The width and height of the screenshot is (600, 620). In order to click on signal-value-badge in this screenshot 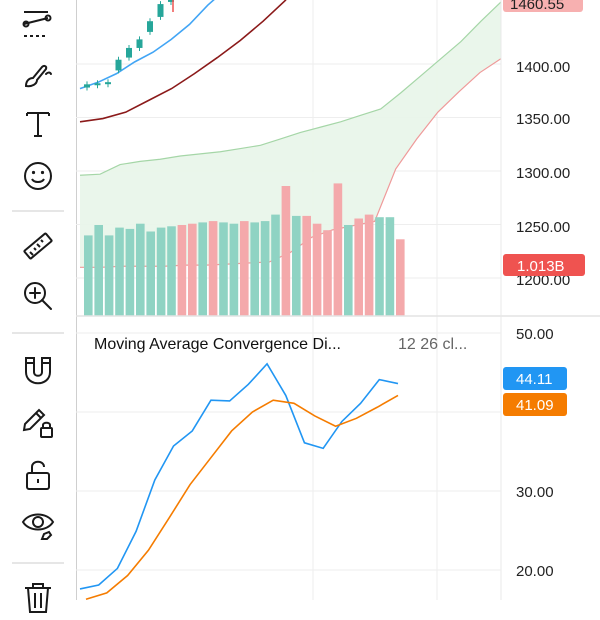, I will do `click(535, 404)`.